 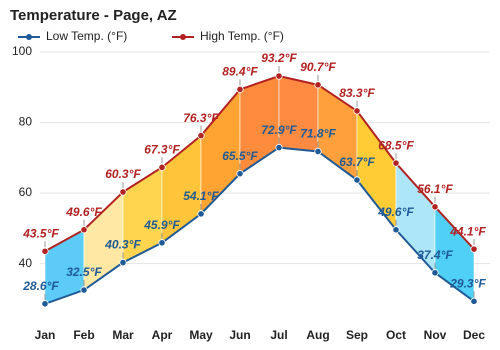 What do you see at coordinates (279, 130) in the screenshot?
I see `data-label: 72.9°F` at bounding box center [279, 130].